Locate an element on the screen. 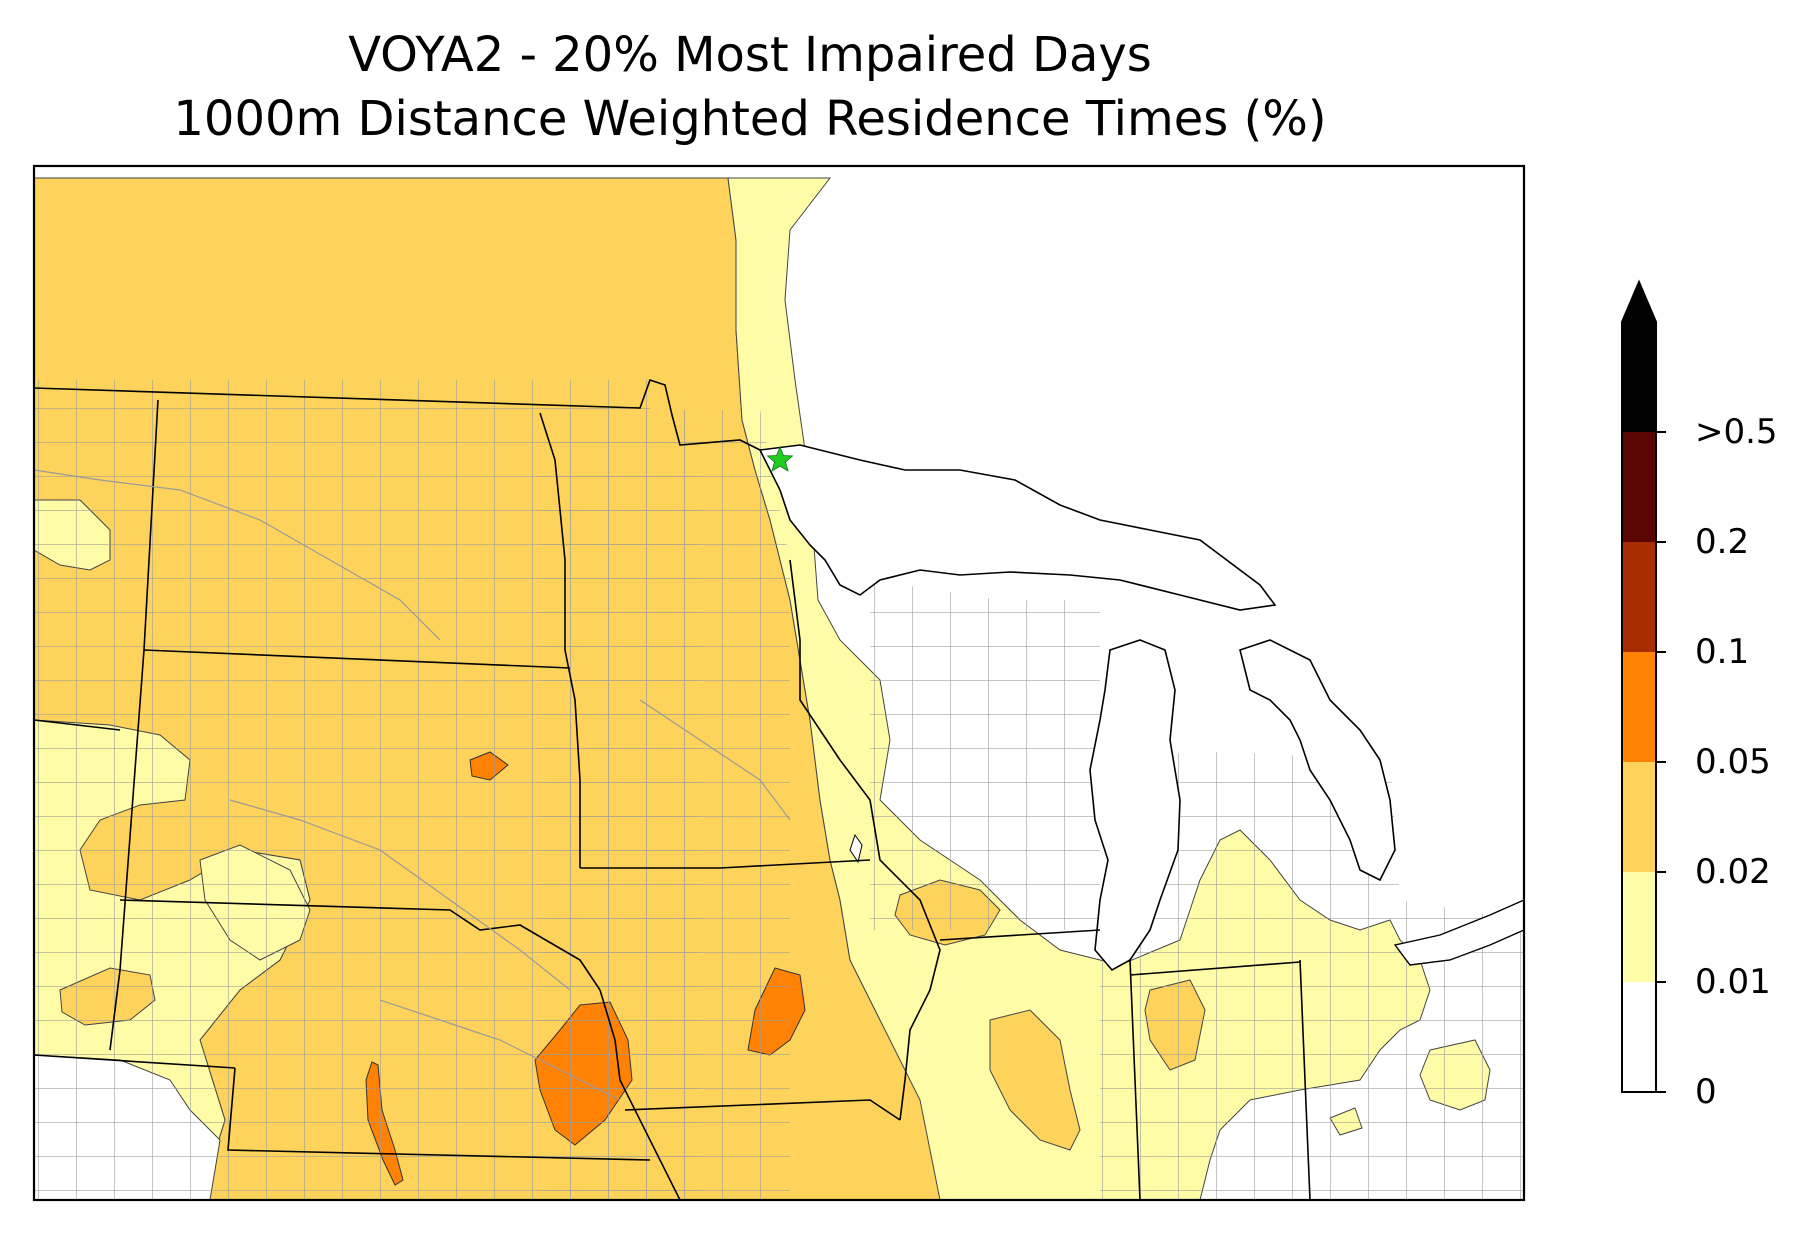  map-title-line1: VOYA2 - 20% Most Impaired Days is located at coordinates (750, 55).